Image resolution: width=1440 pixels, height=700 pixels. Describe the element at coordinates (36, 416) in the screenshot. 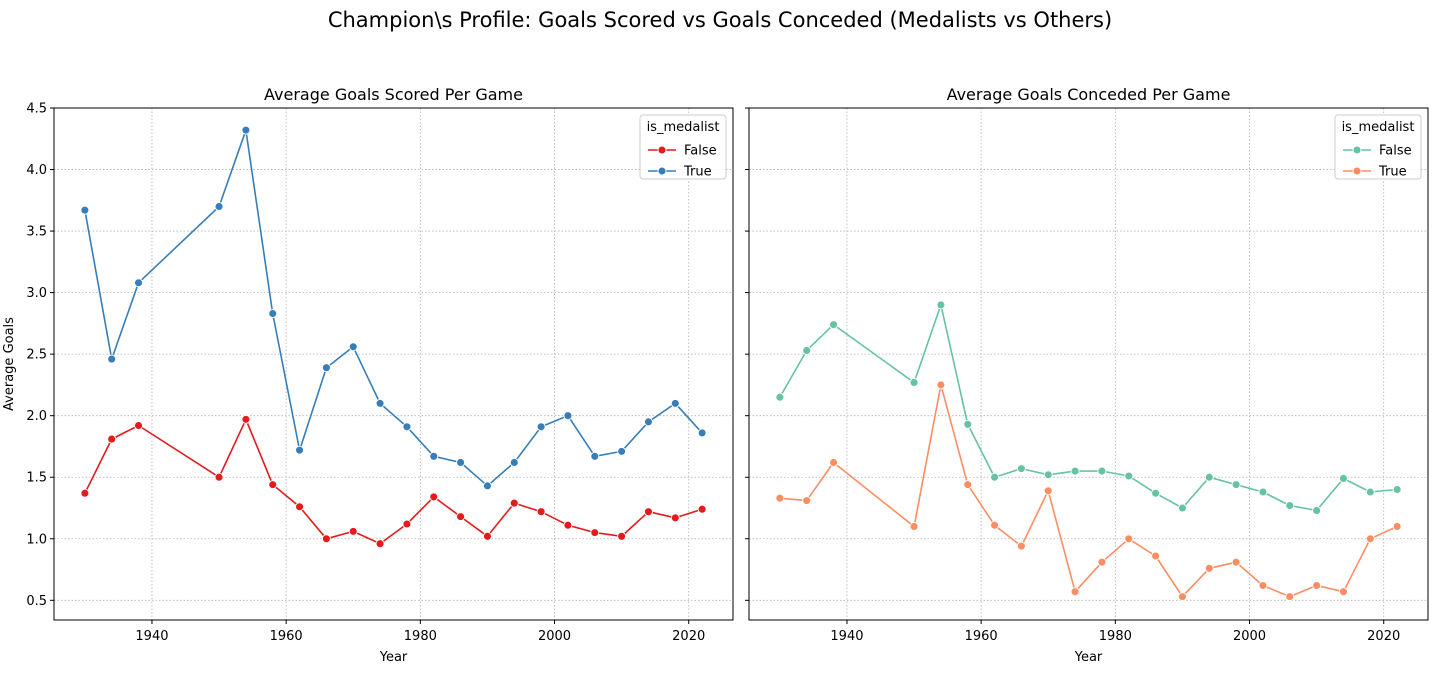

I see `y-tick-label: 2.0` at that location.